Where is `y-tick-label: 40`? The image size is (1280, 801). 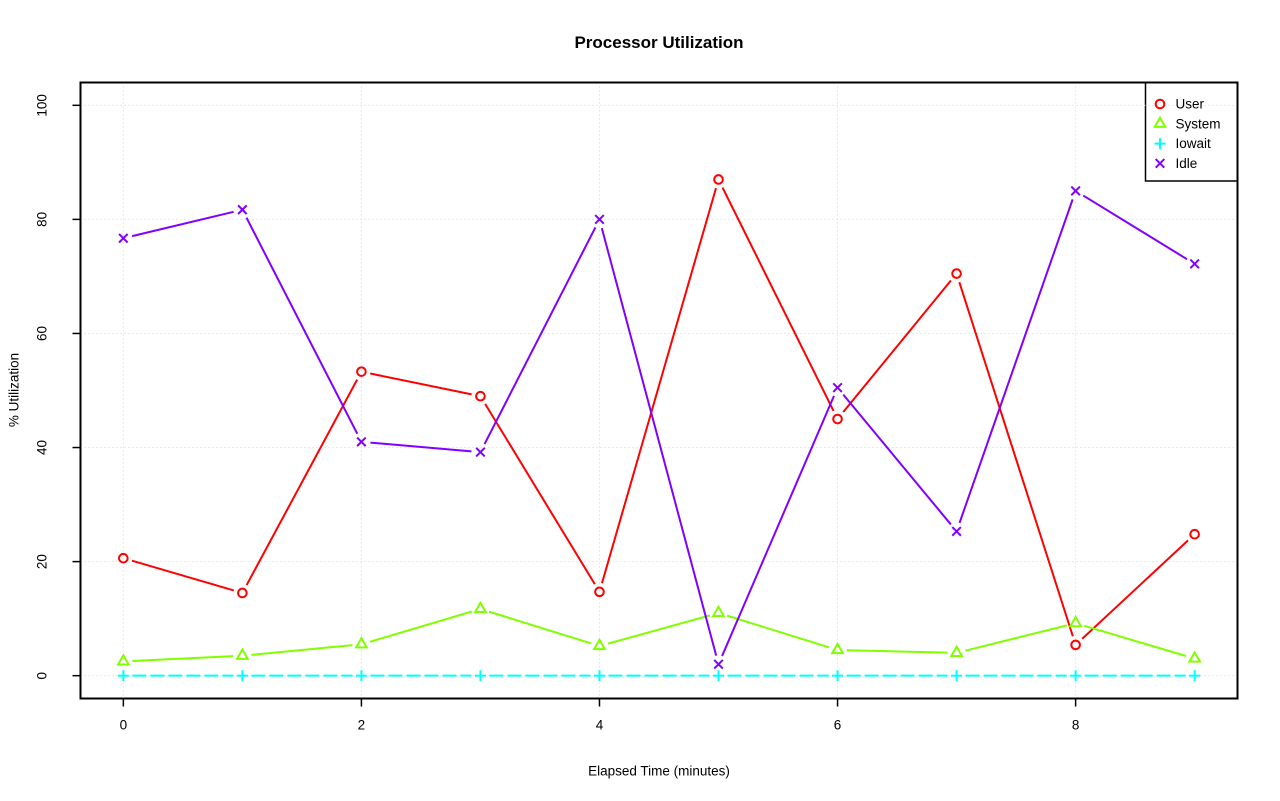
y-tick-label: 40 is located at coordinates (42, 447).